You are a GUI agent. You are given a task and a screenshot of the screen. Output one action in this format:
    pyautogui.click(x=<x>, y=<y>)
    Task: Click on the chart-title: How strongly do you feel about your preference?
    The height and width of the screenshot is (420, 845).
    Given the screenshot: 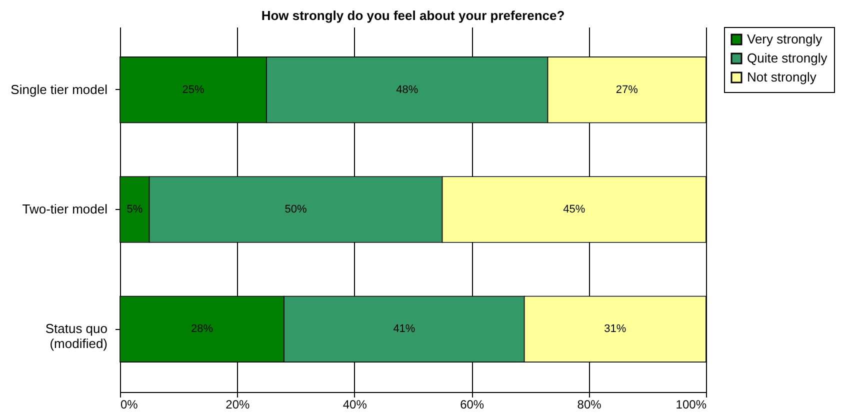 What is the action you would take?
    pyautogui.click(x=413, y=15)
    